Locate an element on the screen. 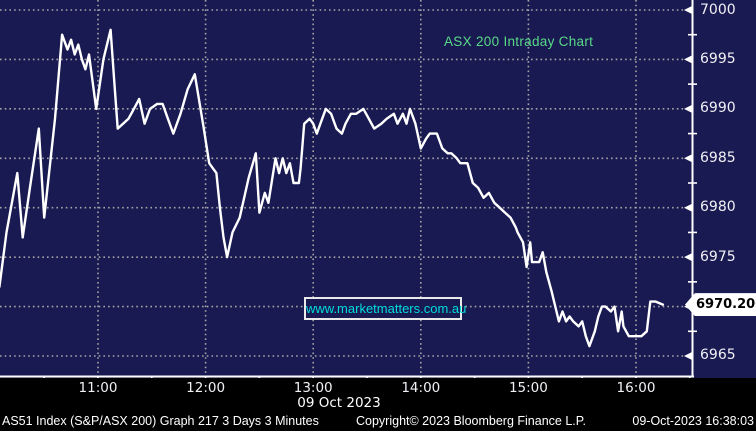 The image size is (756, 431). x-axis-label: 13:00 is located at coordinates (313, 388).